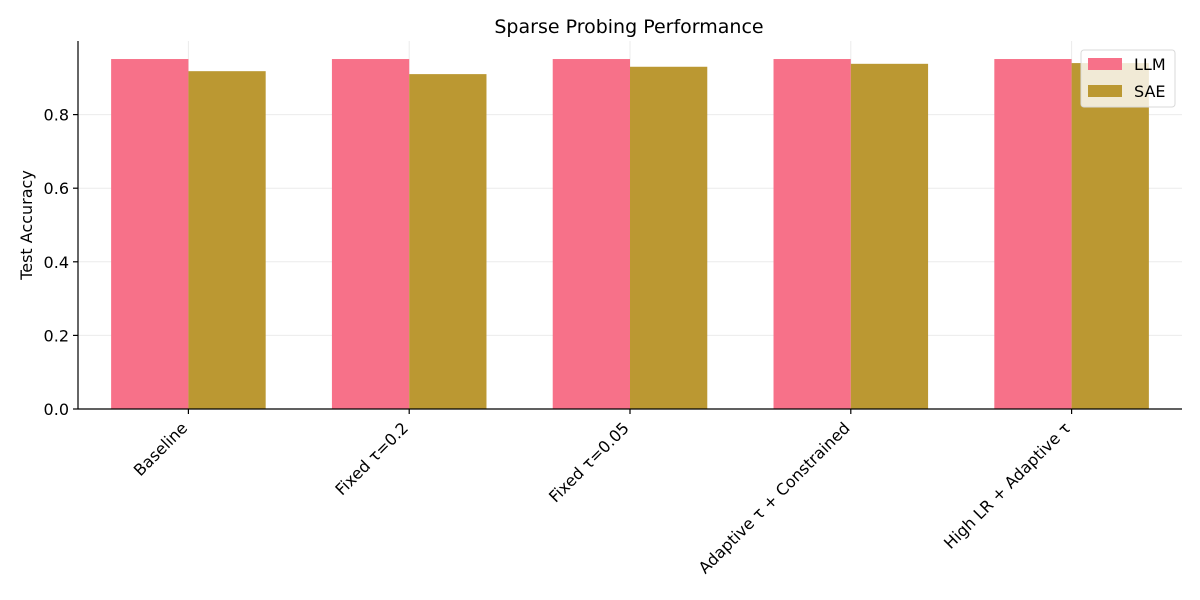 The image size is (1200, 600). What do you see at coordinates (774, 497) in the screenshot?
I see `x-tick-label: Adaptive τ + Constrained` at bounding box center [774, 497].